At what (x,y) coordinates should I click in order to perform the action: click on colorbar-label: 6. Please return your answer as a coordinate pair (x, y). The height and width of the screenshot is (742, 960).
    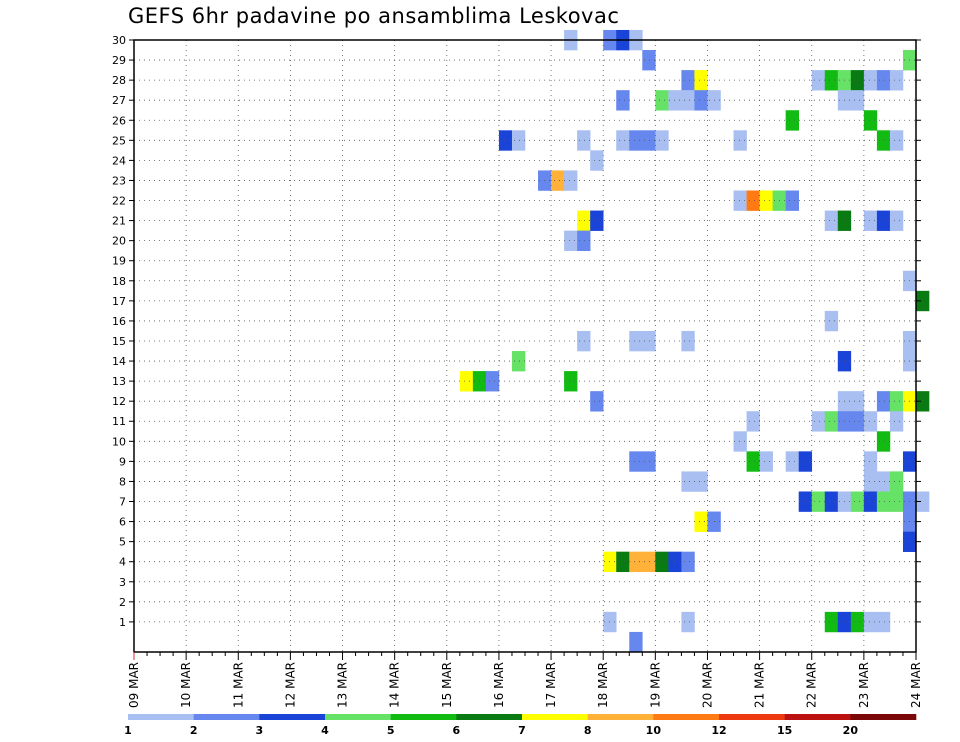
    Looking at the image, I should click on (457, 730).